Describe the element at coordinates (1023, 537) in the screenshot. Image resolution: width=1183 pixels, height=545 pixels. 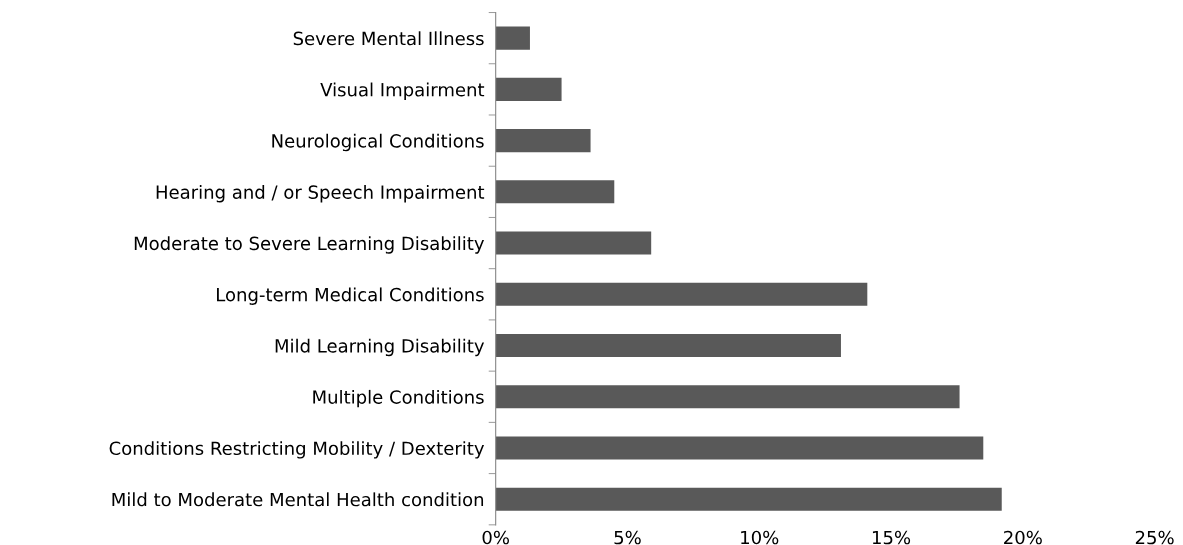
I see `x-tick-label: 20%` at that location.